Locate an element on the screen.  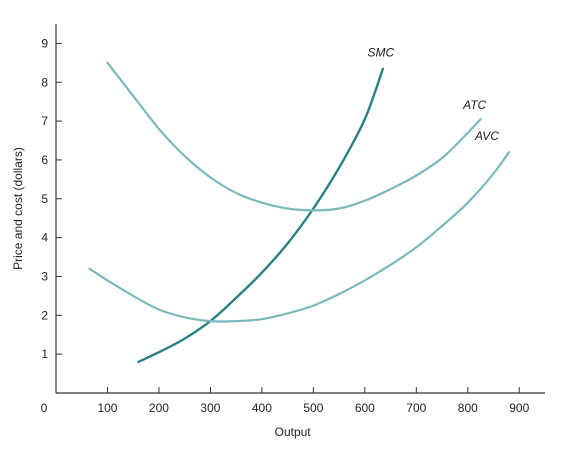
y-tick-label: 2 is located at coordinates (44, 315).